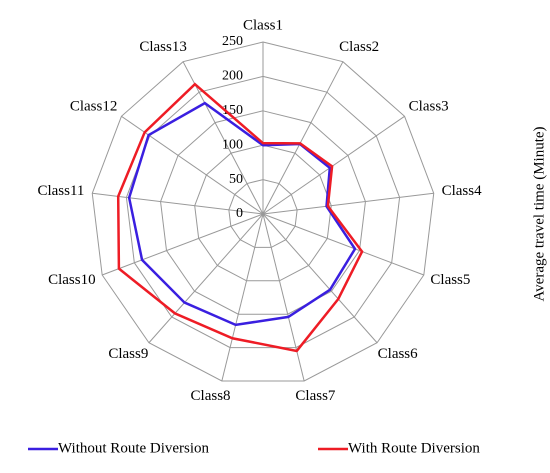  I want to click on category-label: Class2, so click(359, 47).